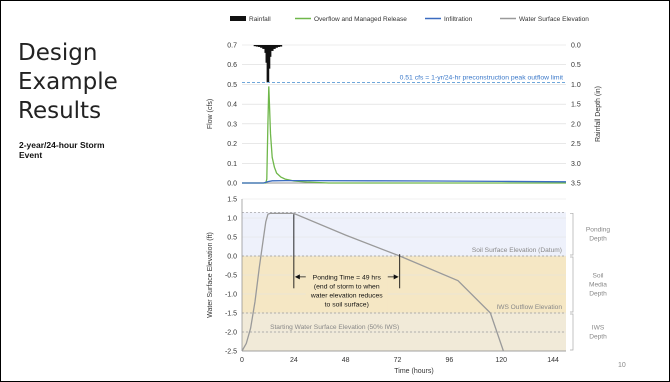 The image size is (670, 382). I want to click on time-xtick-label: 72, so click(398, 360).